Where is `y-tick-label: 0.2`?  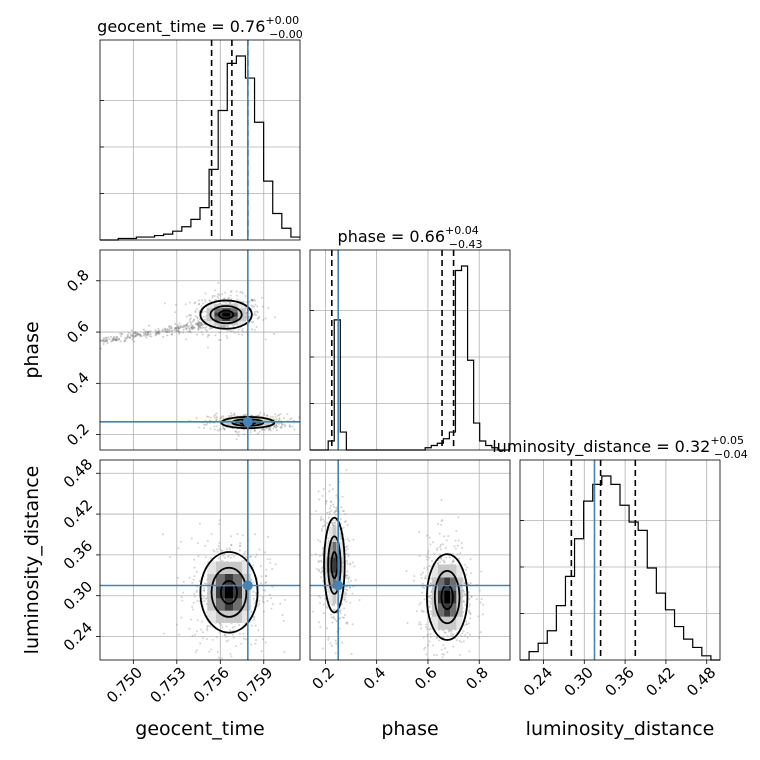 y-tick-label: 0.2 is located at coordinates (78, 435).